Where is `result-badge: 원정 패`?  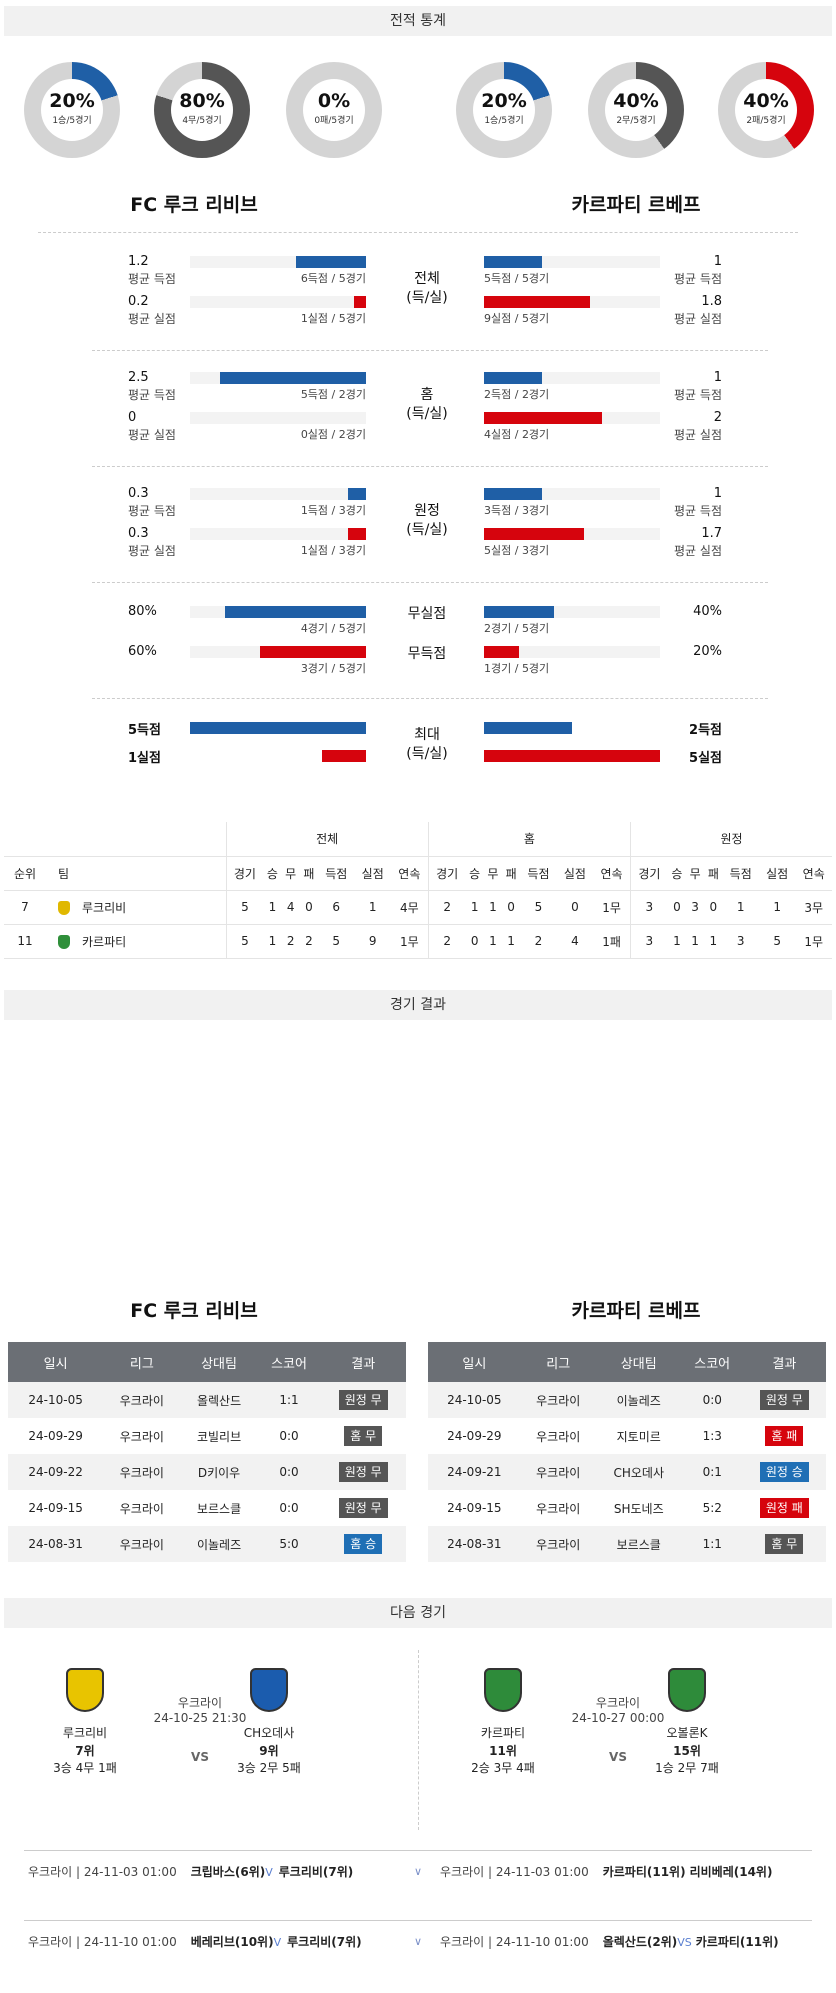 result-badge: 원정 패 is located at coordinates (784, 1508).